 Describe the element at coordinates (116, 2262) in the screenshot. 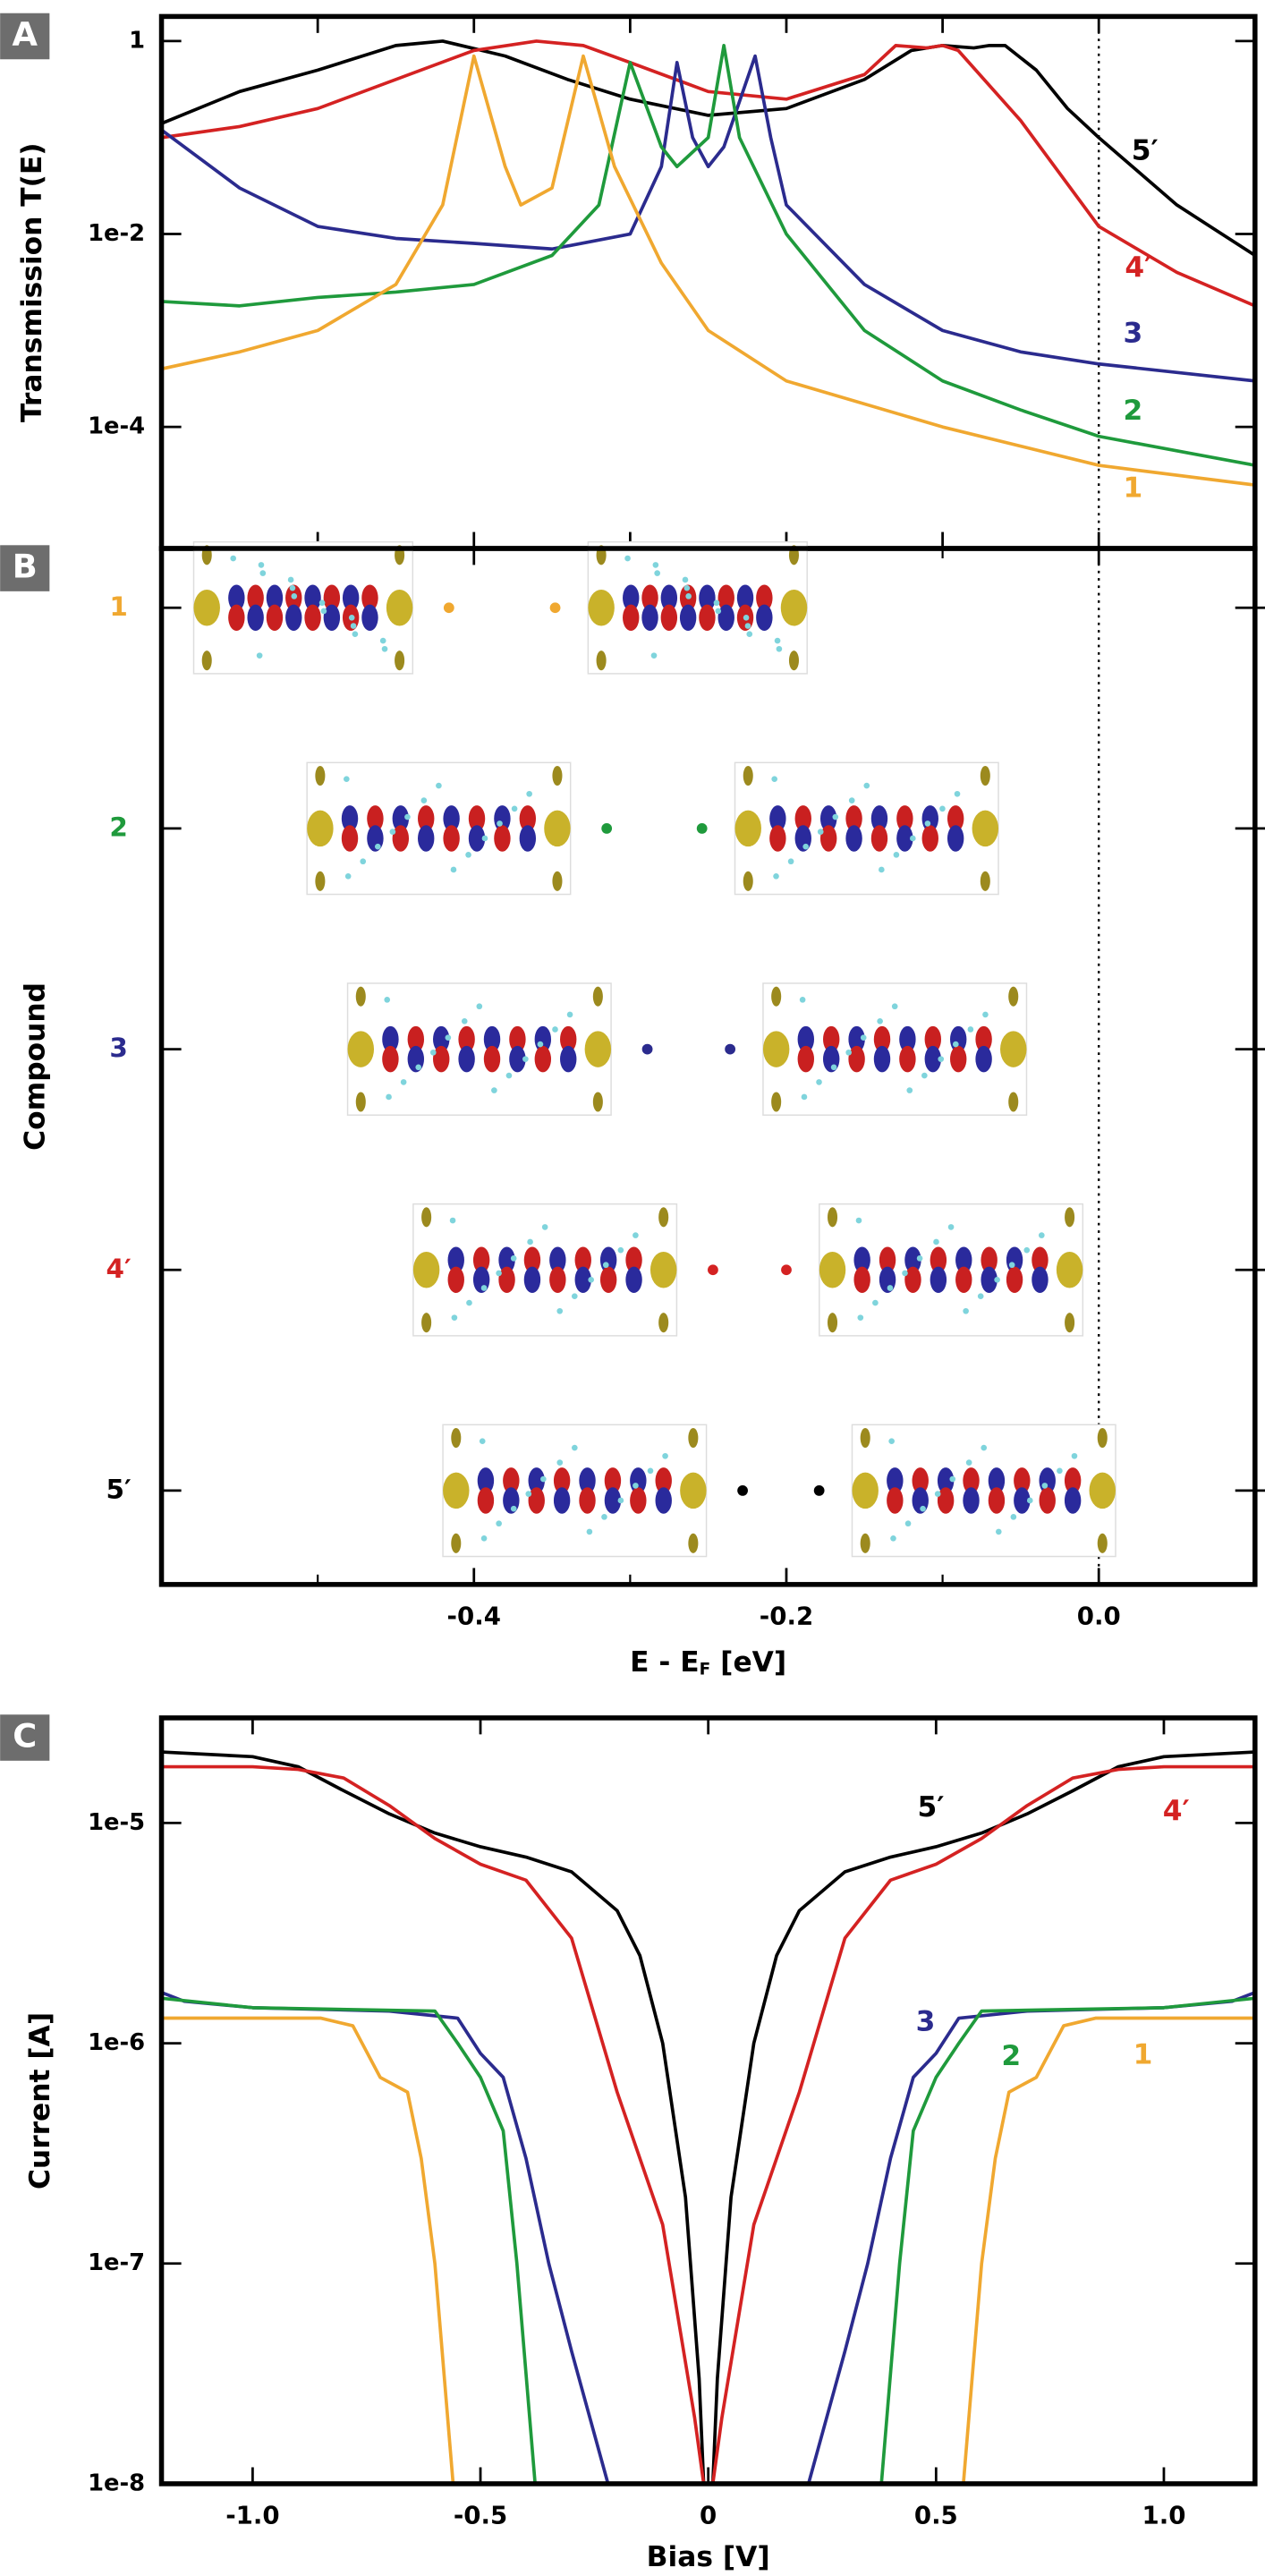

I see `y-tick-label: 1e-7` at that location.